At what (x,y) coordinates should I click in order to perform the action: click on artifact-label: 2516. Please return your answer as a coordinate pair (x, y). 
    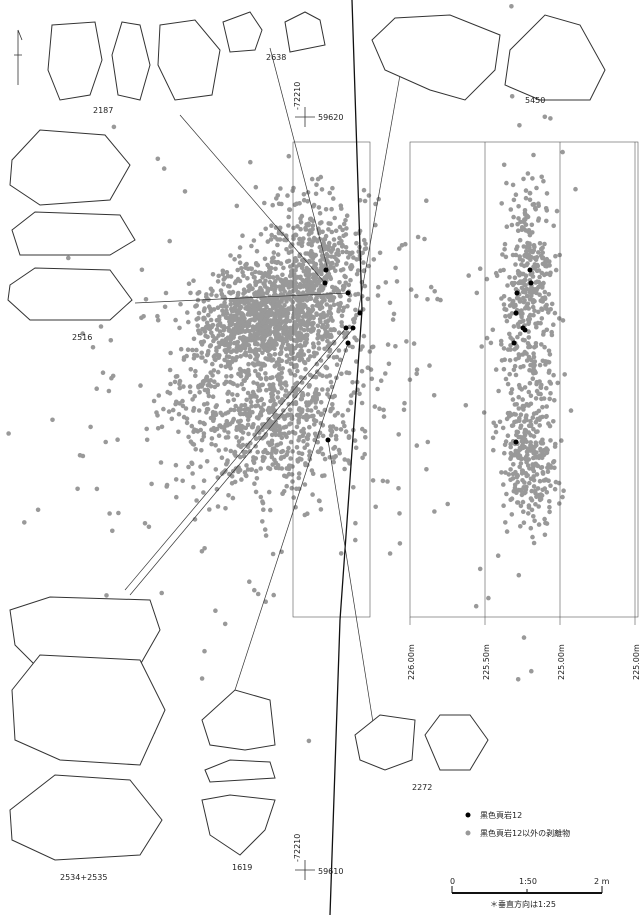
    Looking at the image, I should click on (82, 337).